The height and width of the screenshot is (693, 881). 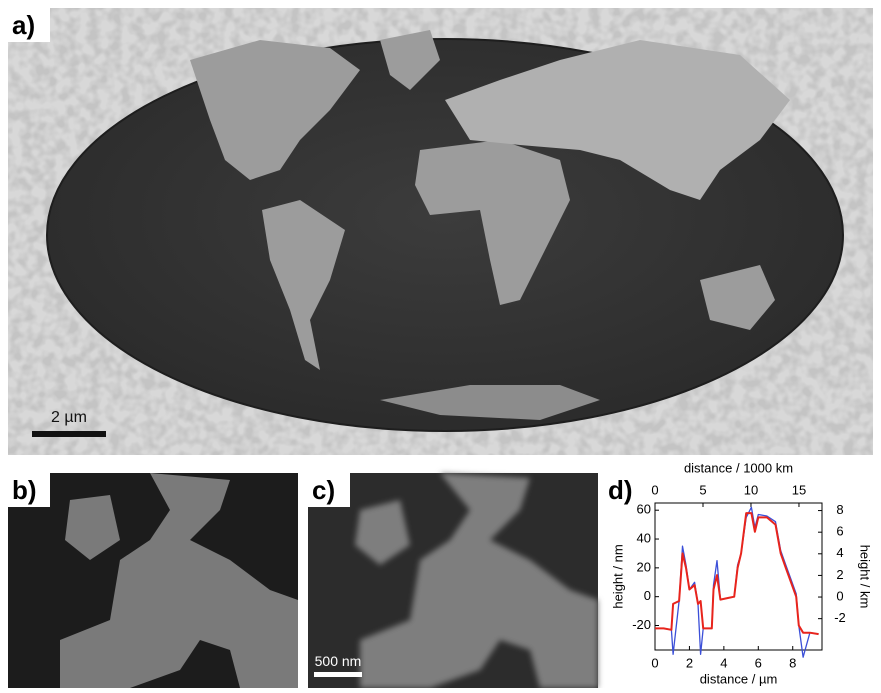 I want to click on x-axis-title: distance / µm, so click(x=739, y=678).